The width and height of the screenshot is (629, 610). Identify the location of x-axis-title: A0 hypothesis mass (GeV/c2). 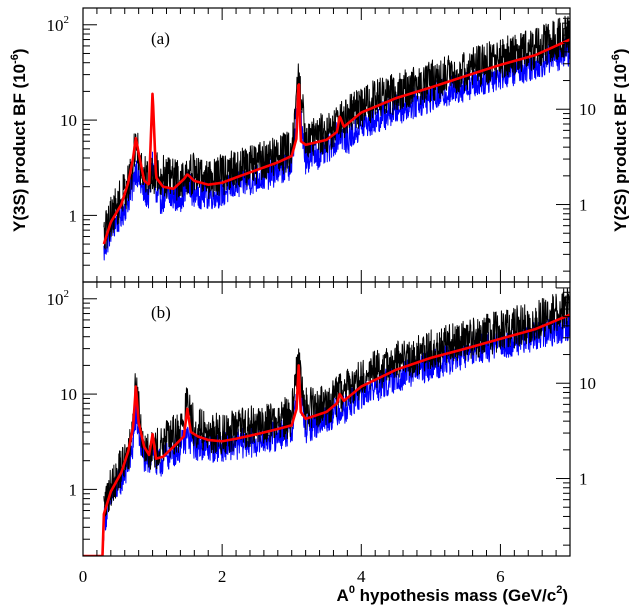
(452, 594).